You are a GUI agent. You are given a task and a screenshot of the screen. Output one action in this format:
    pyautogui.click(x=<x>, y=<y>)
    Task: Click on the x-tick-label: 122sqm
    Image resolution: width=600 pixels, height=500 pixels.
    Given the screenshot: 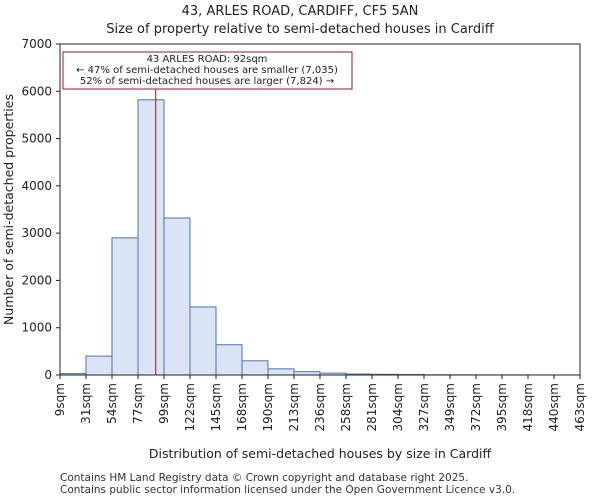 What is the action you would take?
    pyautogui.click(x=190, y=407)
    